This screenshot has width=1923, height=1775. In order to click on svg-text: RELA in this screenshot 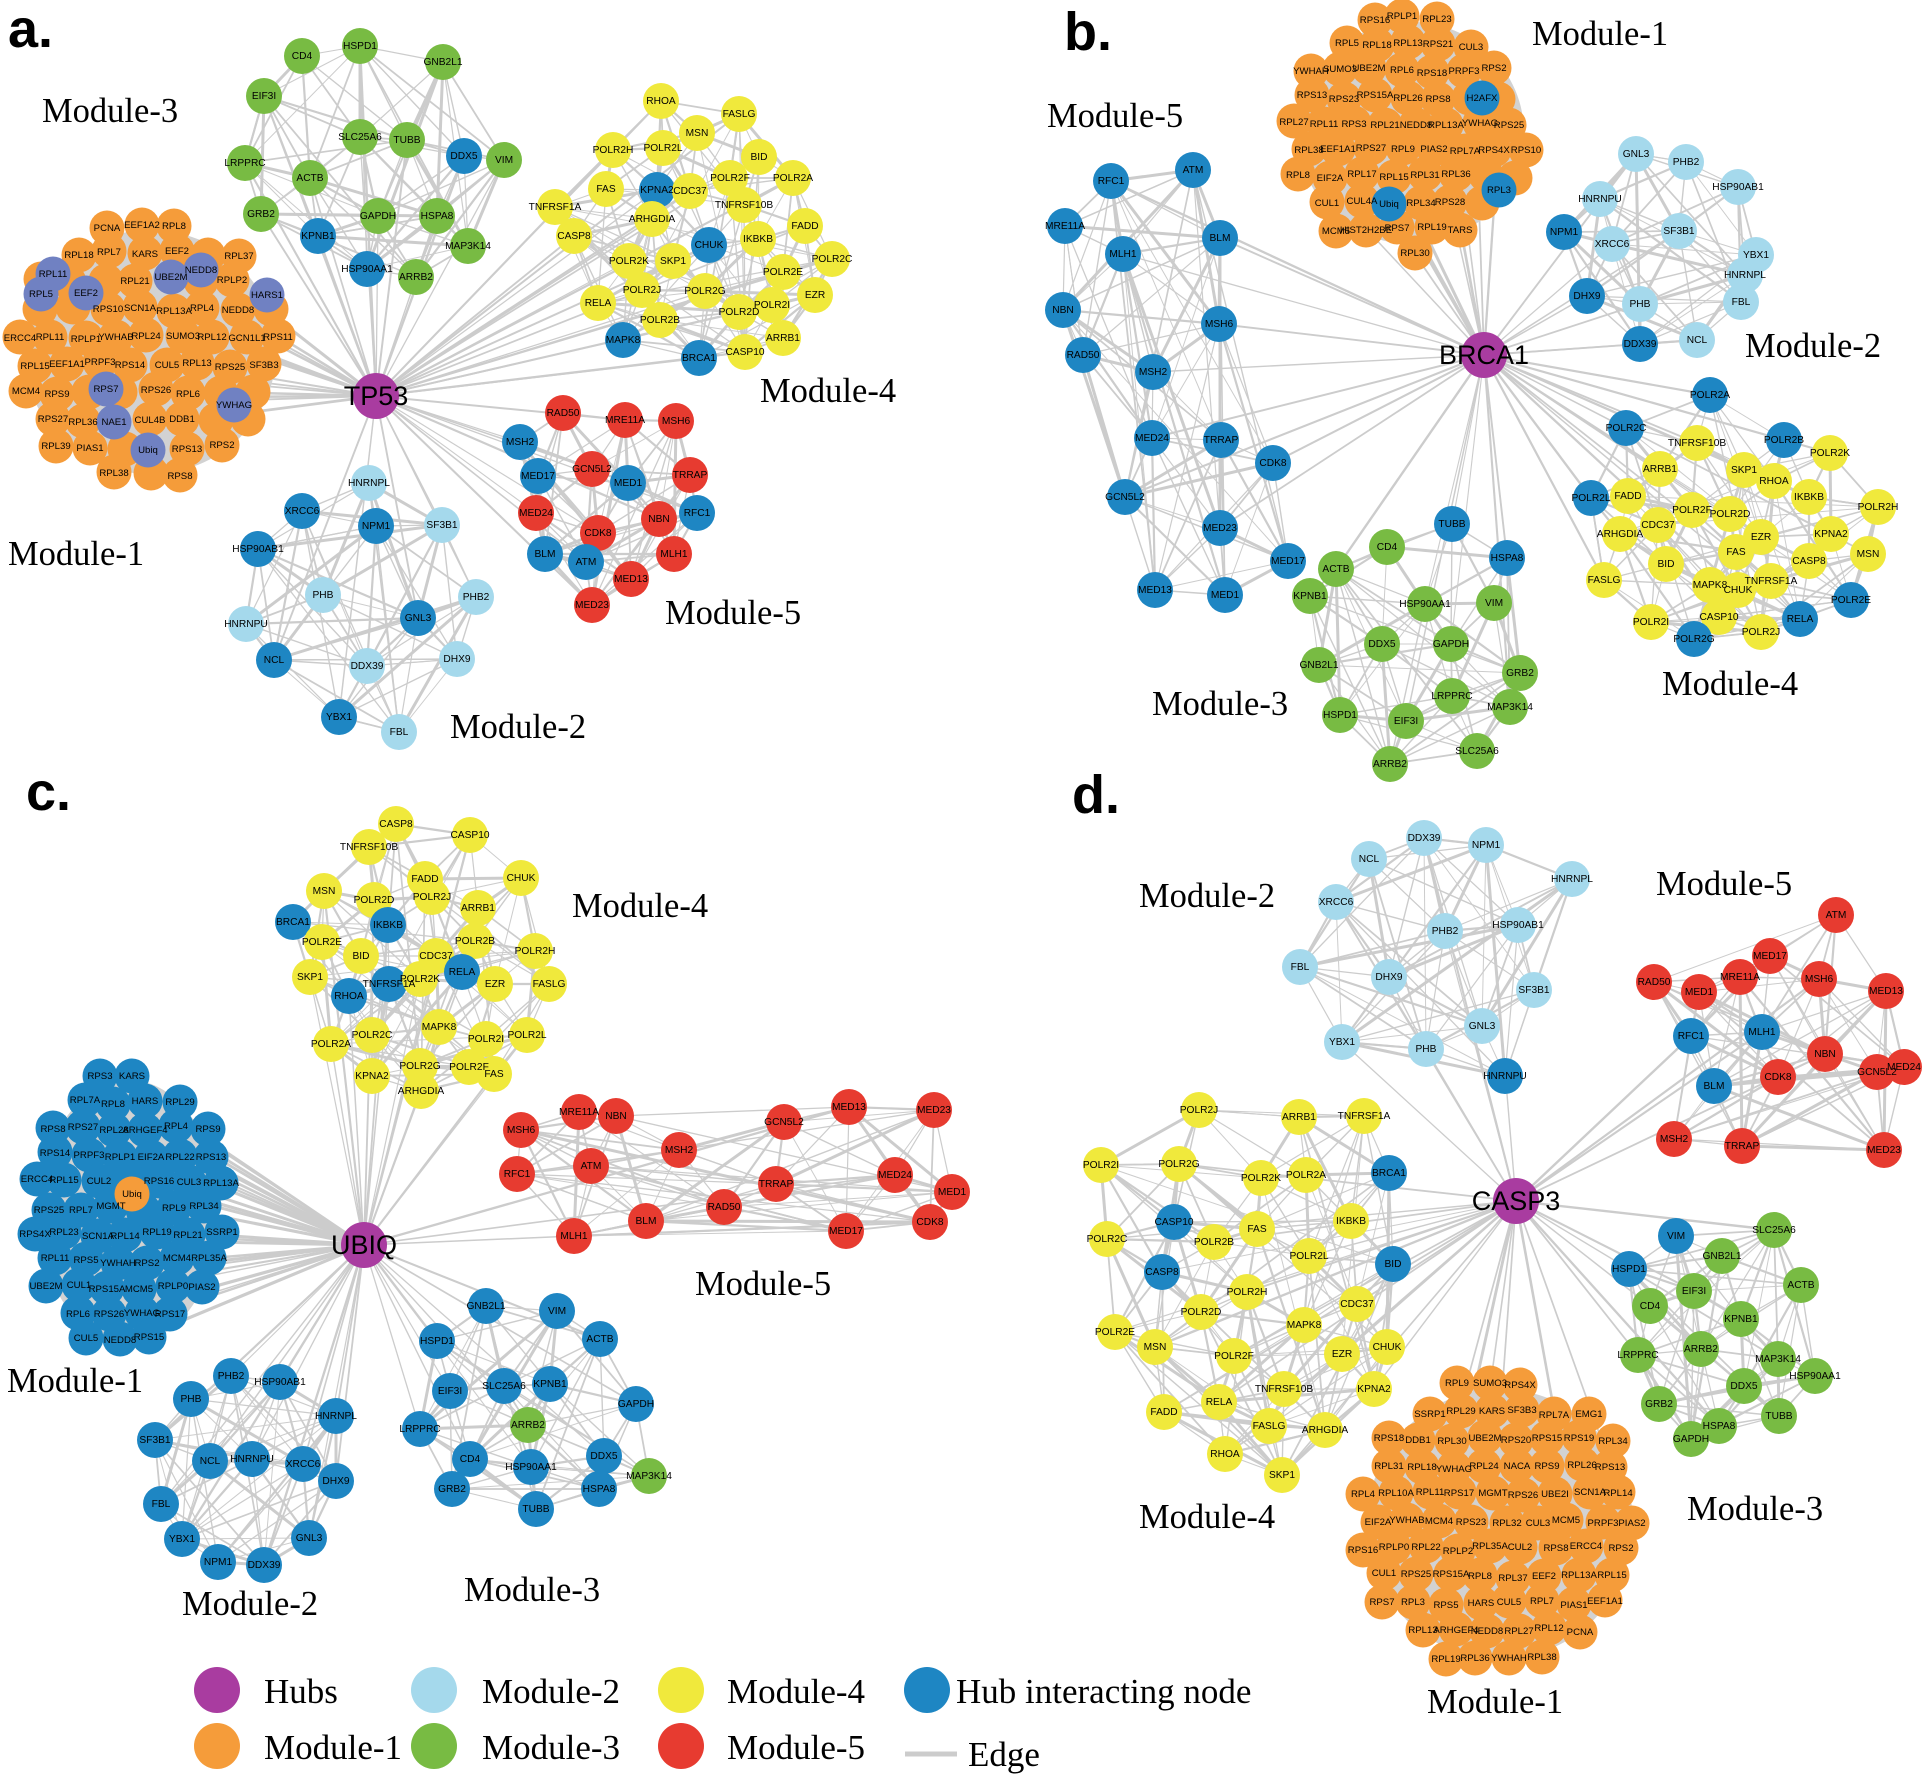, I will do `click(1219, 1402)`.